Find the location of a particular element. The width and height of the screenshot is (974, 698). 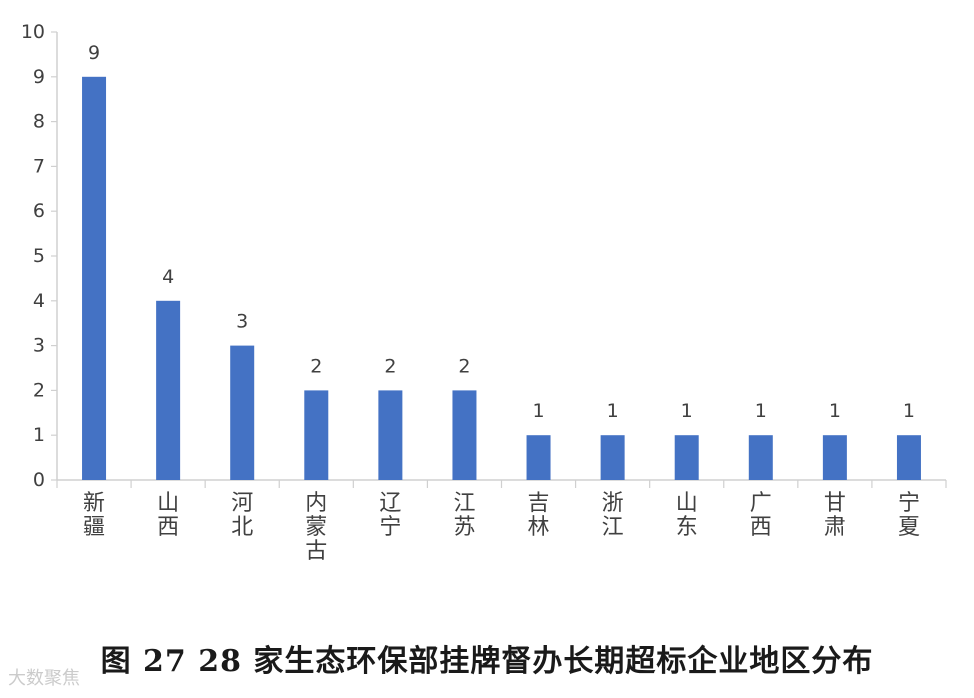

data-label-新疆: 9 is located at coordinates (94, 53).